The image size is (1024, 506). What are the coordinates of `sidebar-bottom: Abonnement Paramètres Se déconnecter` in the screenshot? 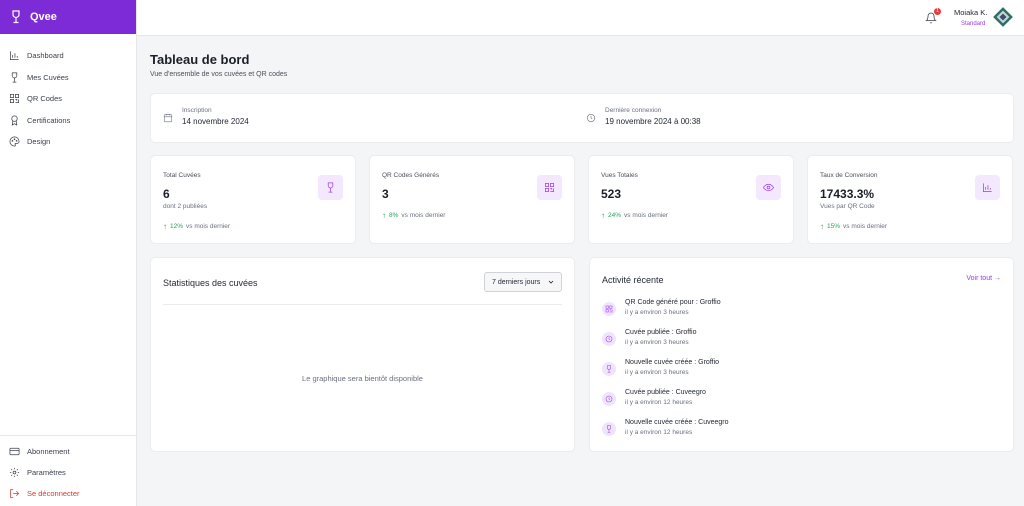 It's located at (68, 469).